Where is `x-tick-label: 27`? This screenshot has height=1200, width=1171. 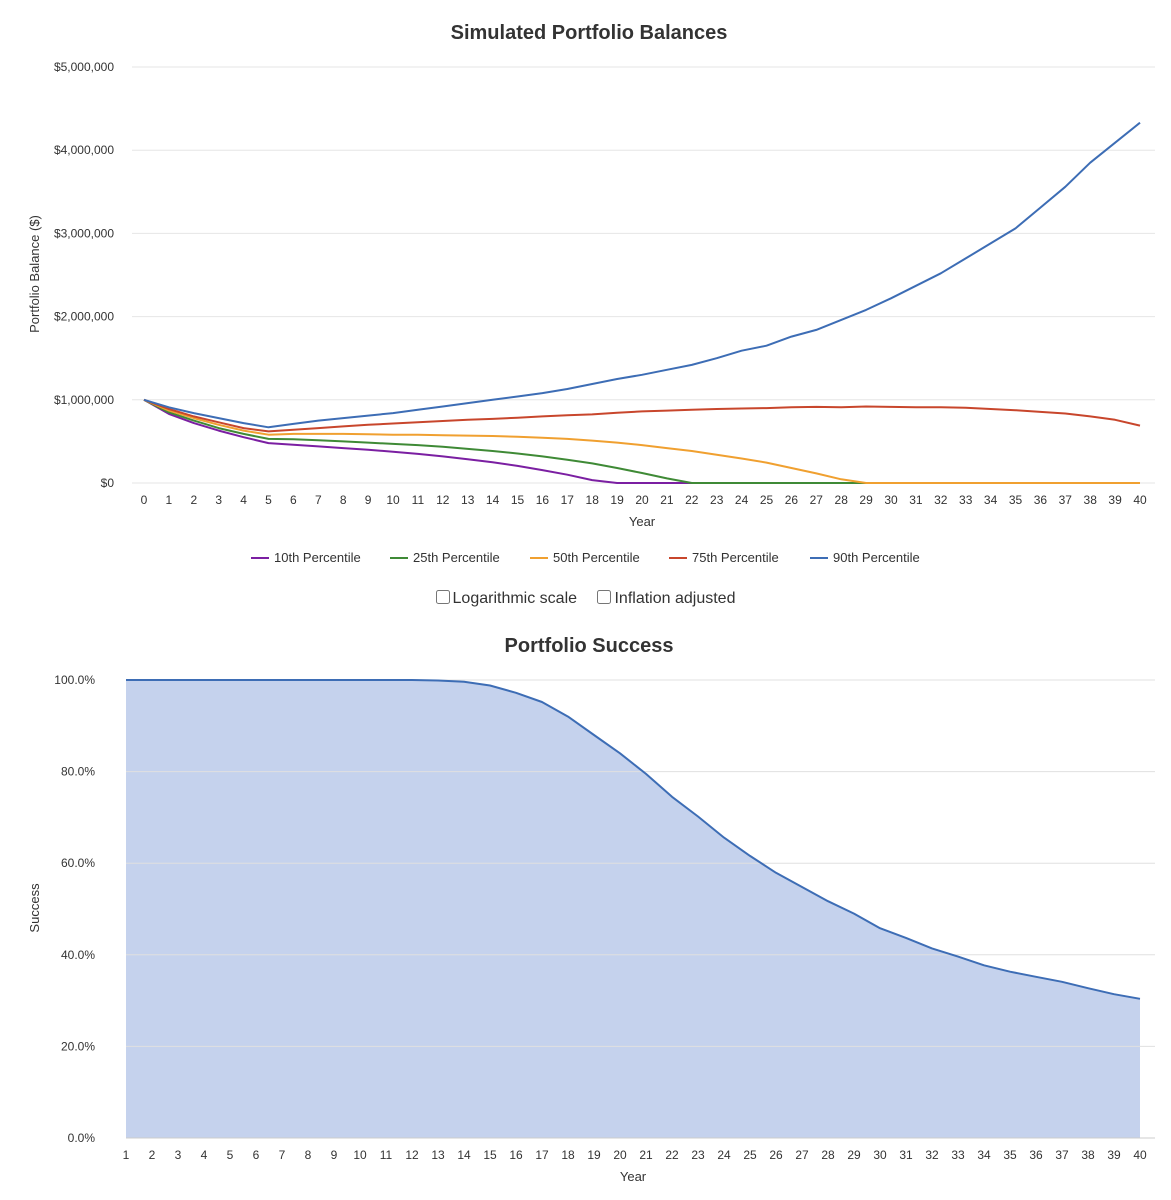 x-tick-label: 27 is located at coordinates (802, 1155).